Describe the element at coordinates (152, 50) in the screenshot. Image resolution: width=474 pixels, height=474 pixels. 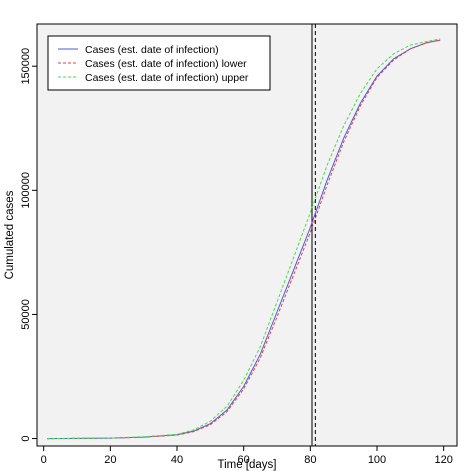
I see `legend-label-1: Cases (est. date of infection)` at that location.